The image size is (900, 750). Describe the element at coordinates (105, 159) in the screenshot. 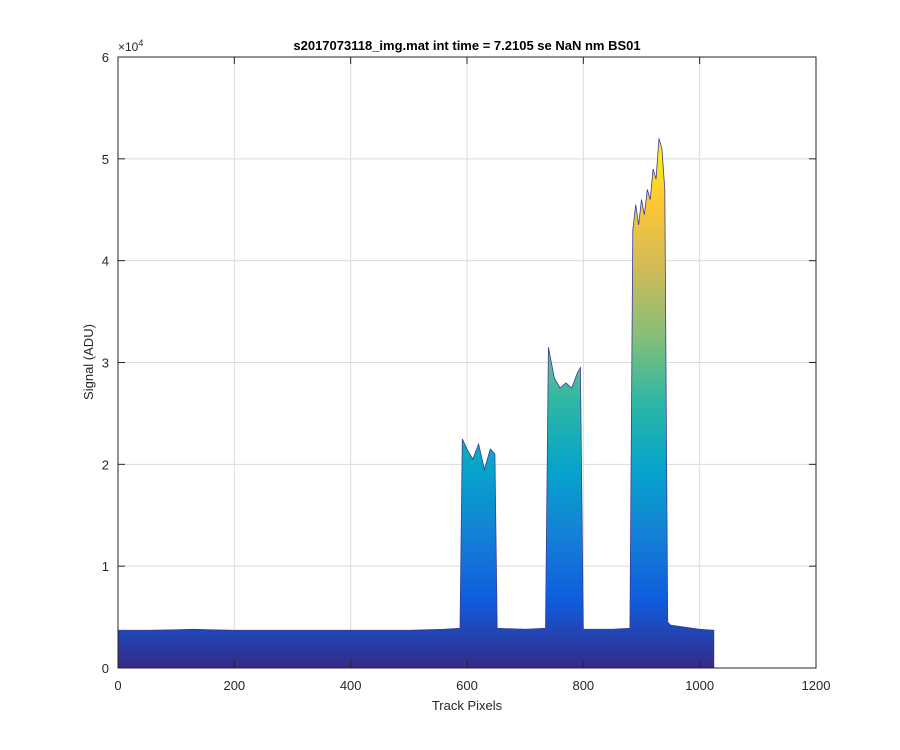

I see `y-tick-label: 5` at that location.